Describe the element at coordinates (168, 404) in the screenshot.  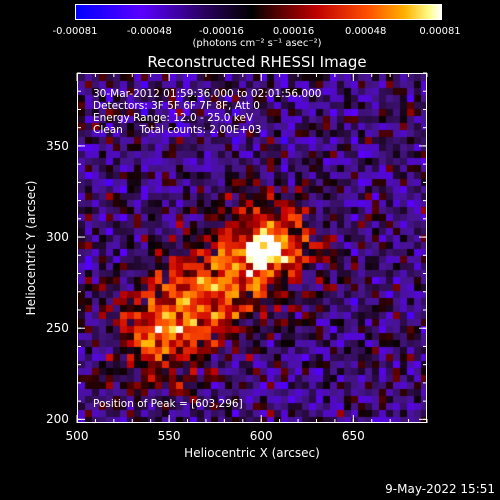
I see `peak-position-label: Position of Peak = [603,296]` at that location.